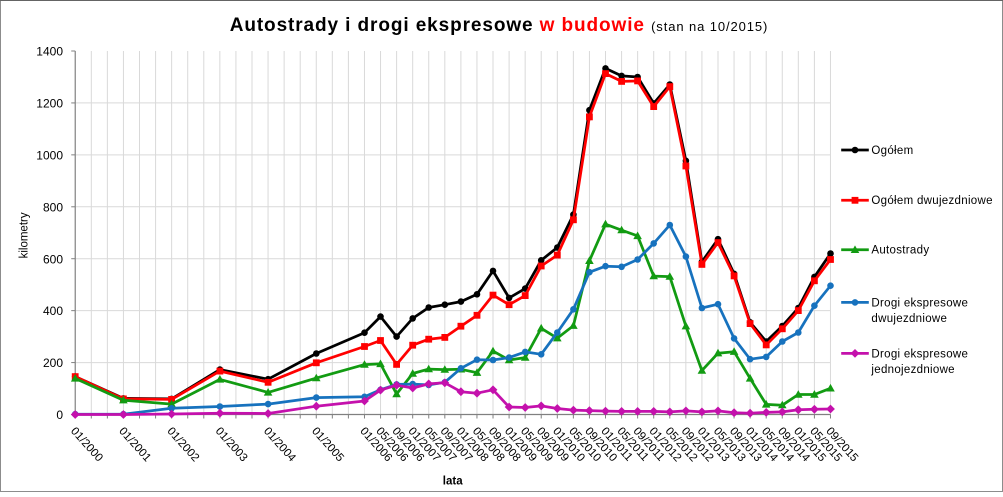 The height and width of the screenshot is (497, 1003). What do you see at coordinates (931, 201) in the screenshot?
I see `svg-text: Ogółem dwujezdniowe` at bounding box center [931, 201].